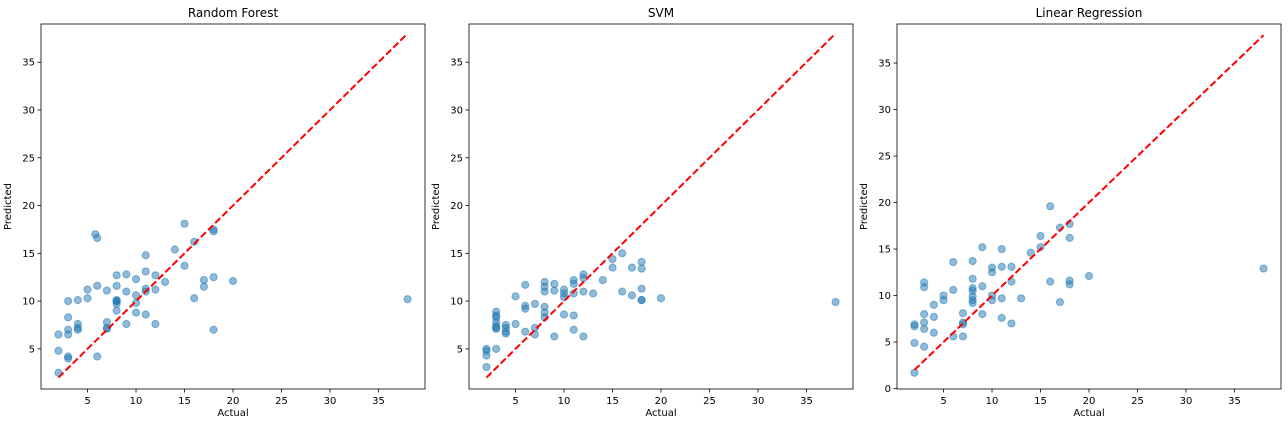  What do you see at coordinates (864, 206) in the screenshot?
I see `y-axis-label: Predicted` at bounding box center [864, 206].